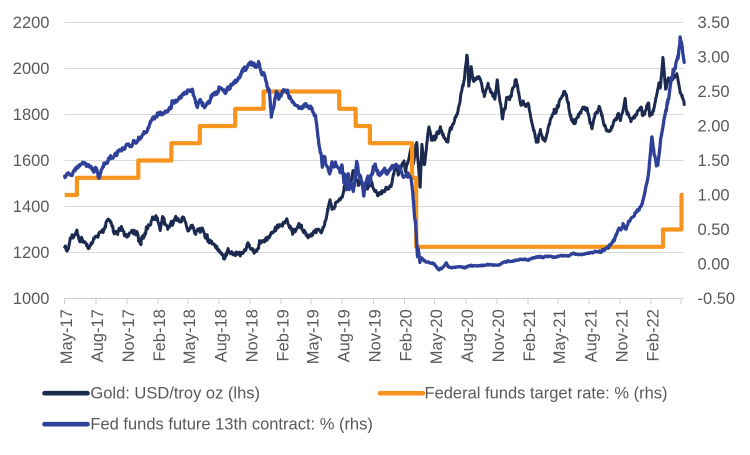  I want to click on svg-text: 1.50, so click(714, 161).